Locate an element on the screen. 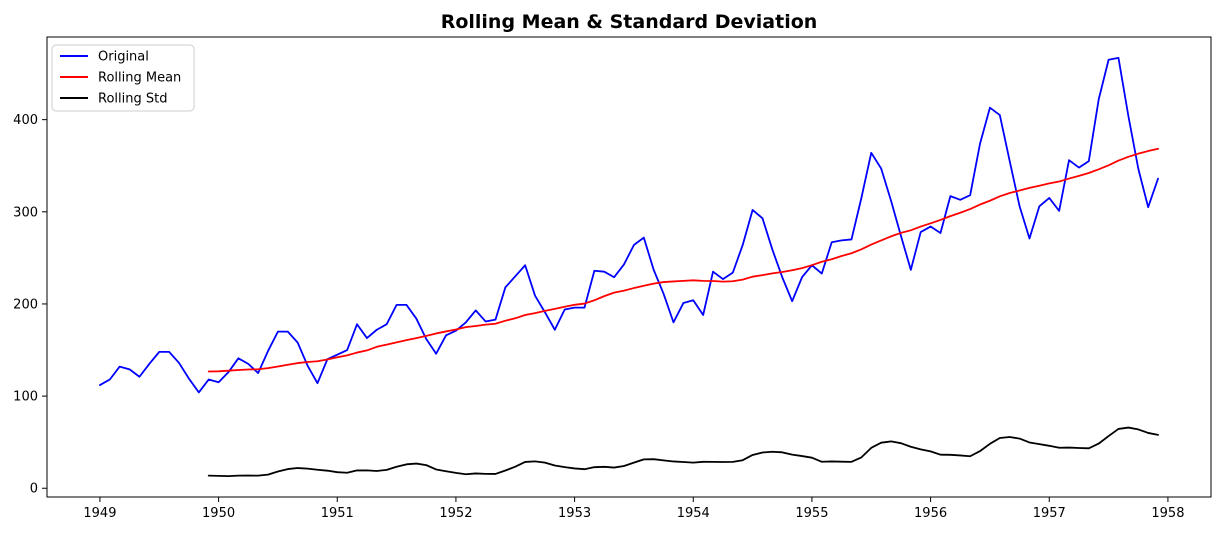 The height and width of the screenshot is (533, 1218). x-tick-label: 1958 is located at coordinates (1167, 513).